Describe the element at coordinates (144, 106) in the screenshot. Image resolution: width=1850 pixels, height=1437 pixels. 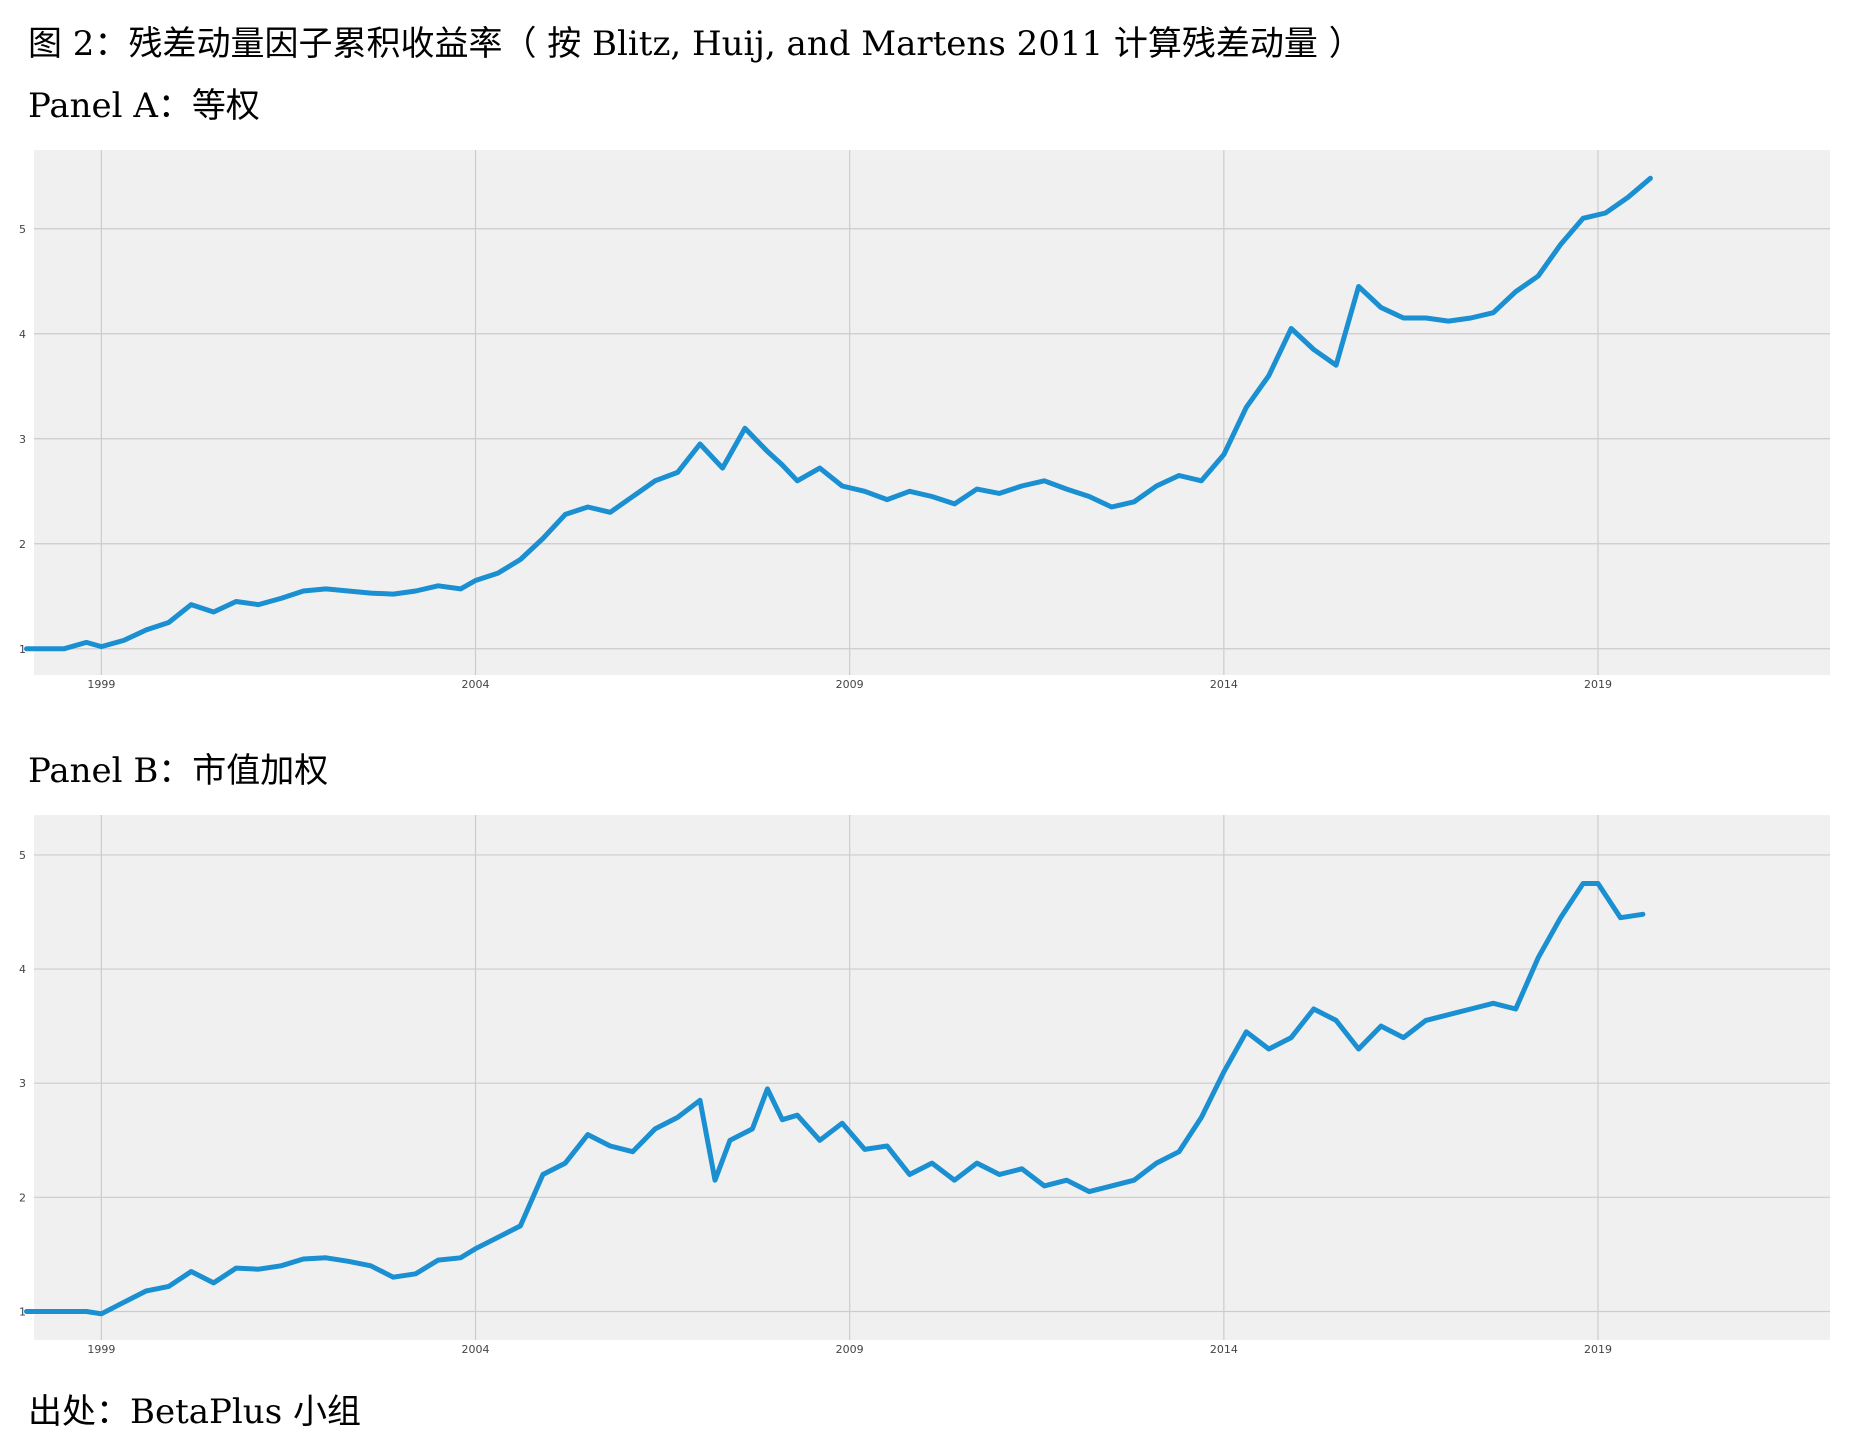
I see `panel-a-label: Panel A：等权` at that location.